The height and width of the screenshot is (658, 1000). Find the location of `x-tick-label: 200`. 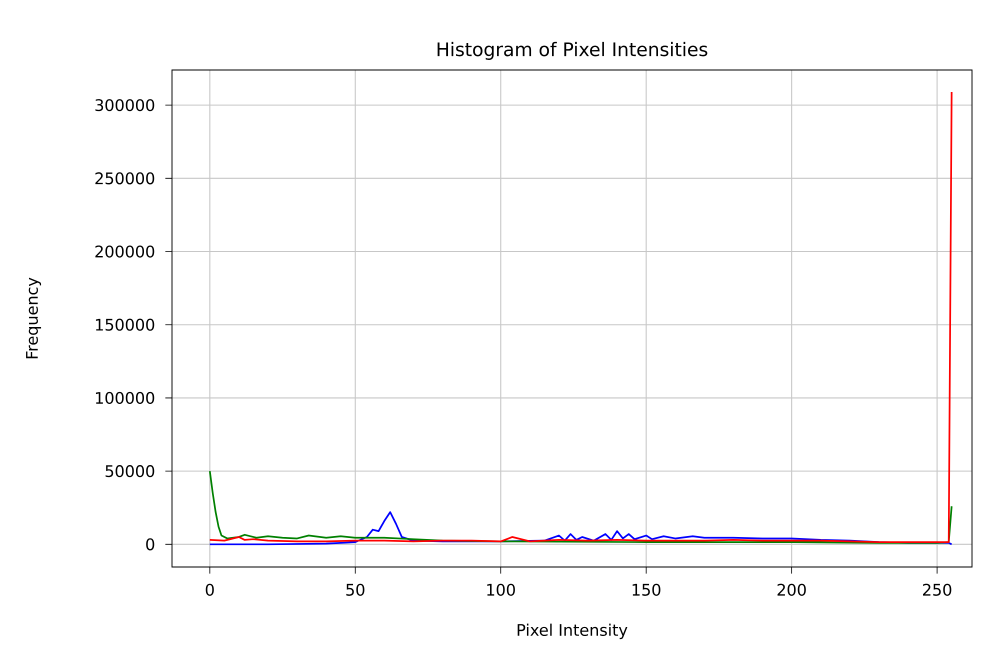

x-tick-label: 200 is located at coordinates (792, 590).